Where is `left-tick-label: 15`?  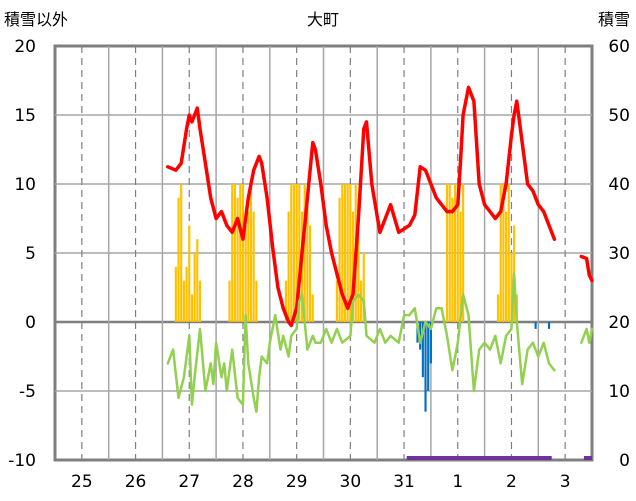
left-tick-label: 15 is located at coordinates (25, 116).